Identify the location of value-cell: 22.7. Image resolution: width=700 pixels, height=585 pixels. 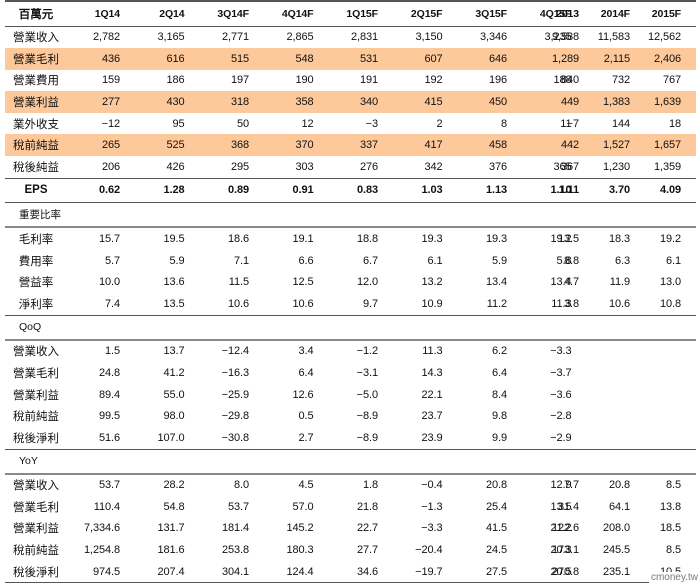
(367, 528).